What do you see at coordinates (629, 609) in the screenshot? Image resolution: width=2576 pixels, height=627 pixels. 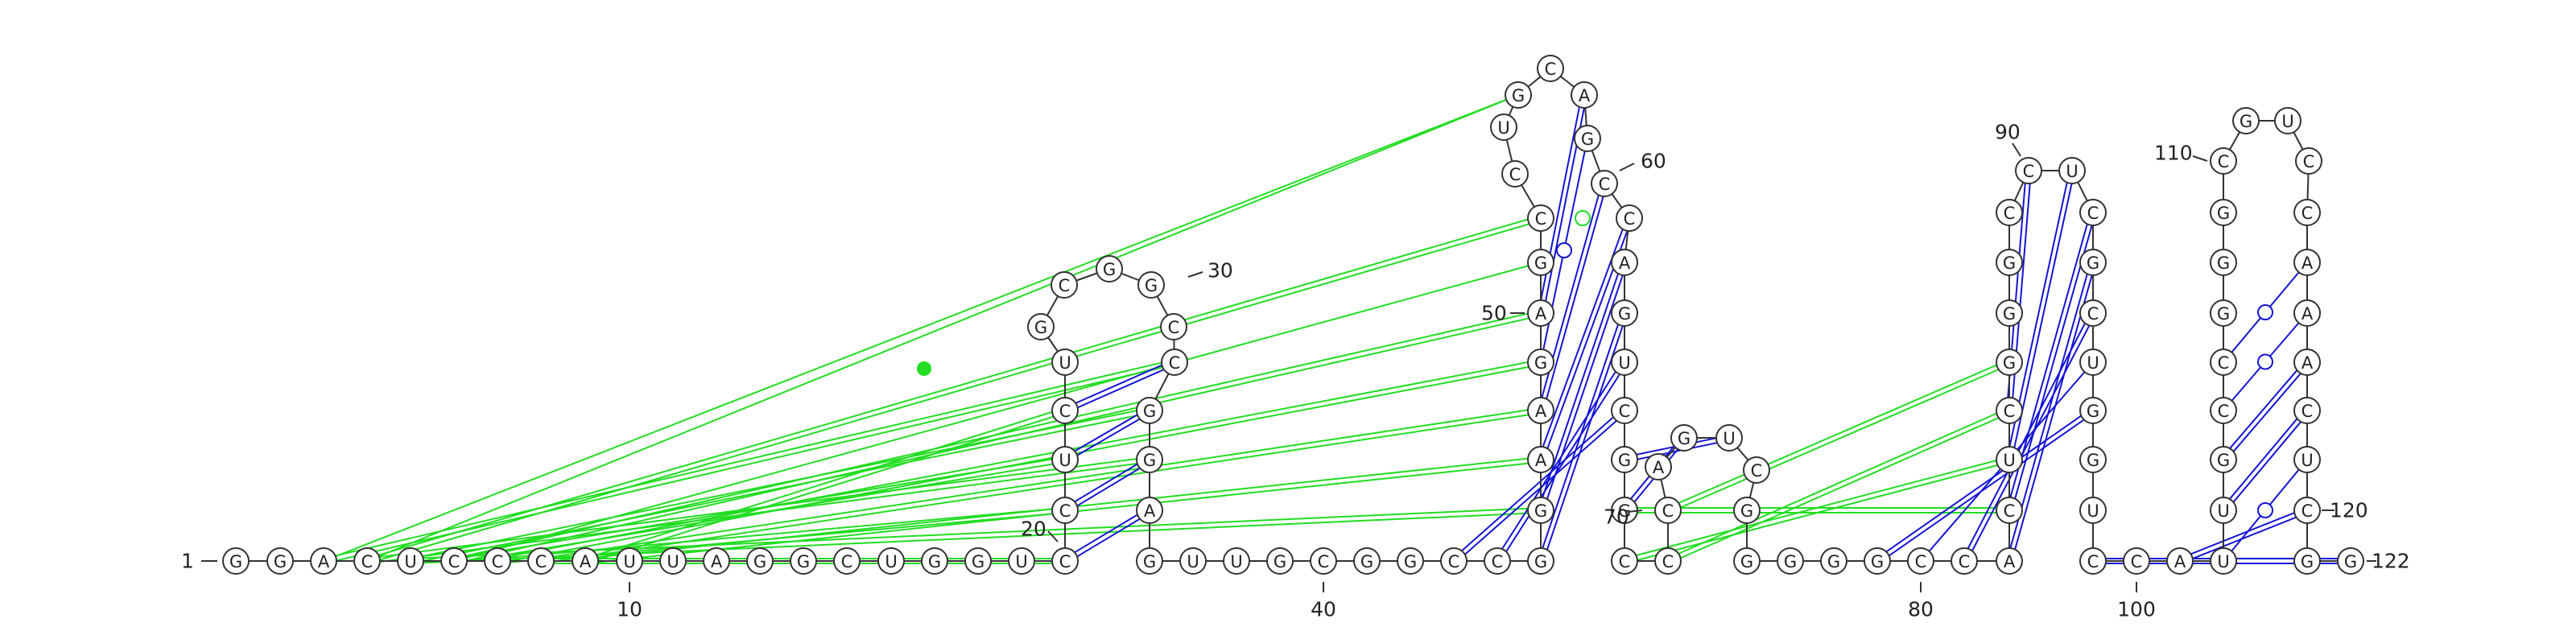 I see `position-number: 10` at bounding box center [629, 609].